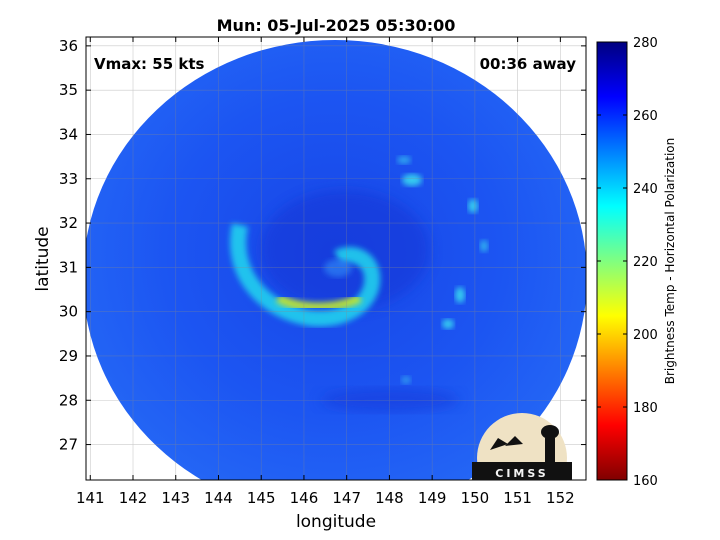  Describe the element at coordinates (338, 268) in the screenshot. I see `eye` at that location.